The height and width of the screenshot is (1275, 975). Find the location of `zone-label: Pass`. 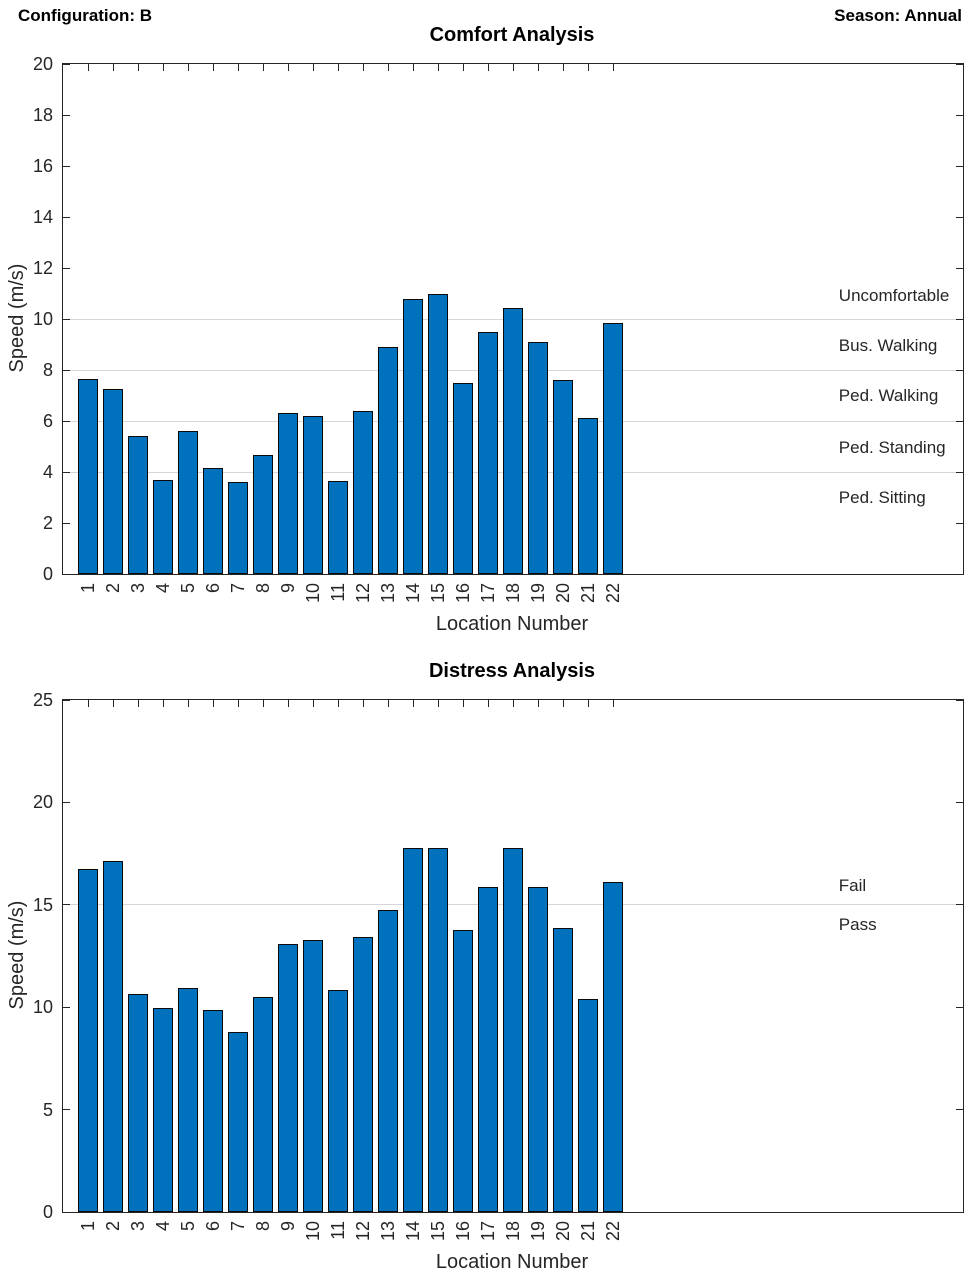

zone-label: Pass is located at coordinates (857, 925).